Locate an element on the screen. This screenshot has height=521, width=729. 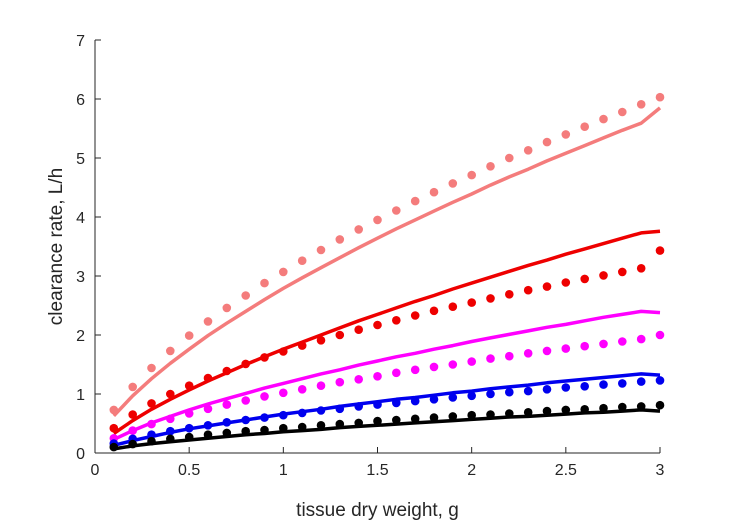
x-tick-label: 2.5 is located at coordinates (566, 470).